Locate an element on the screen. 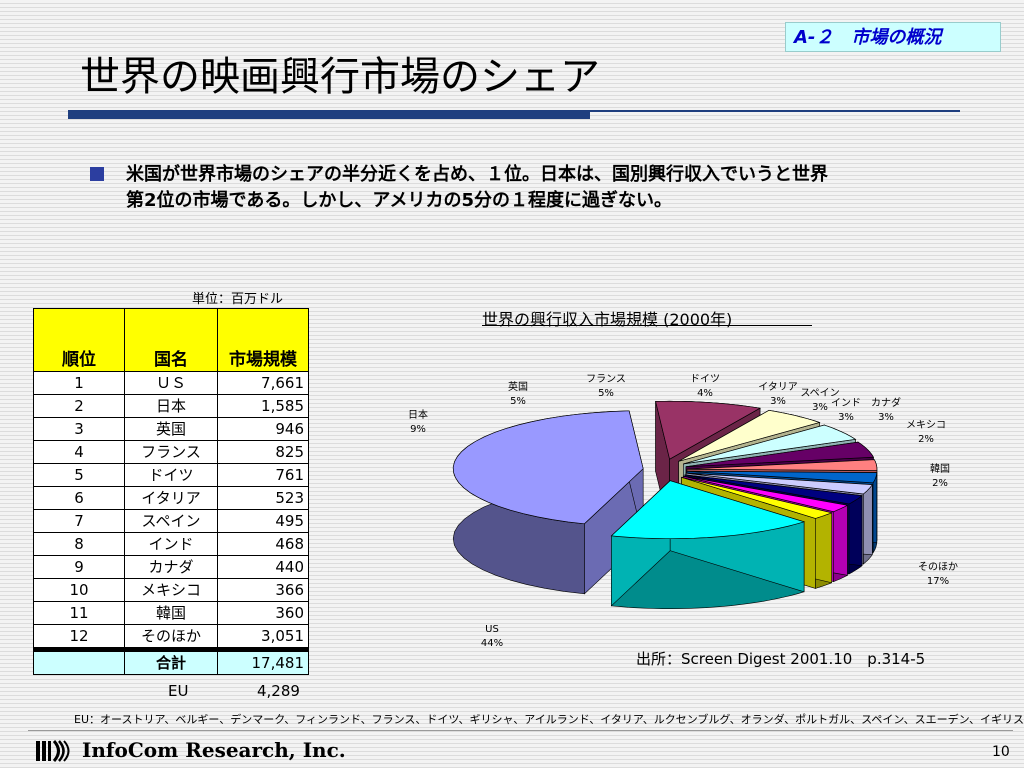 Image resolution: width=1024 pixels, height=768 pixels. table-row: 5 ドイツ 761 is located at coordinates (171, 475).